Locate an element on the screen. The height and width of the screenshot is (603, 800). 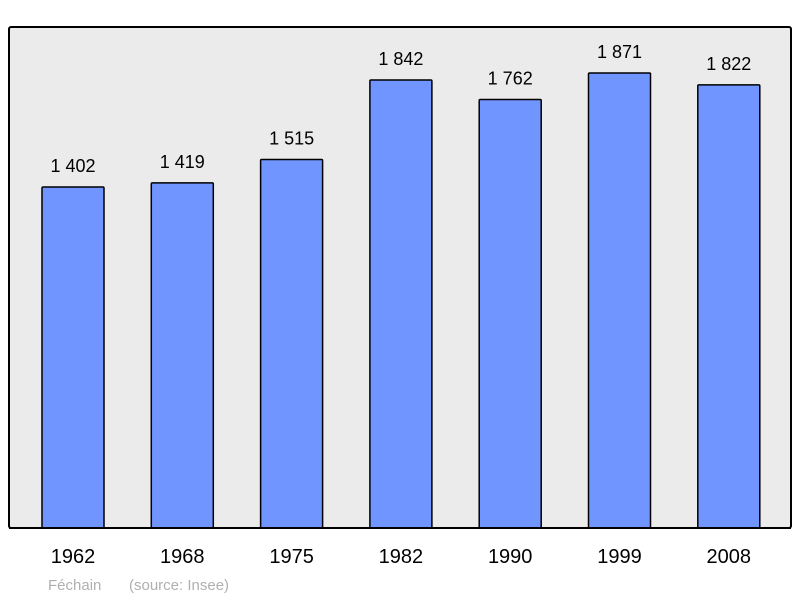
data-label: 1 762 is located at coordinates (510, 78).